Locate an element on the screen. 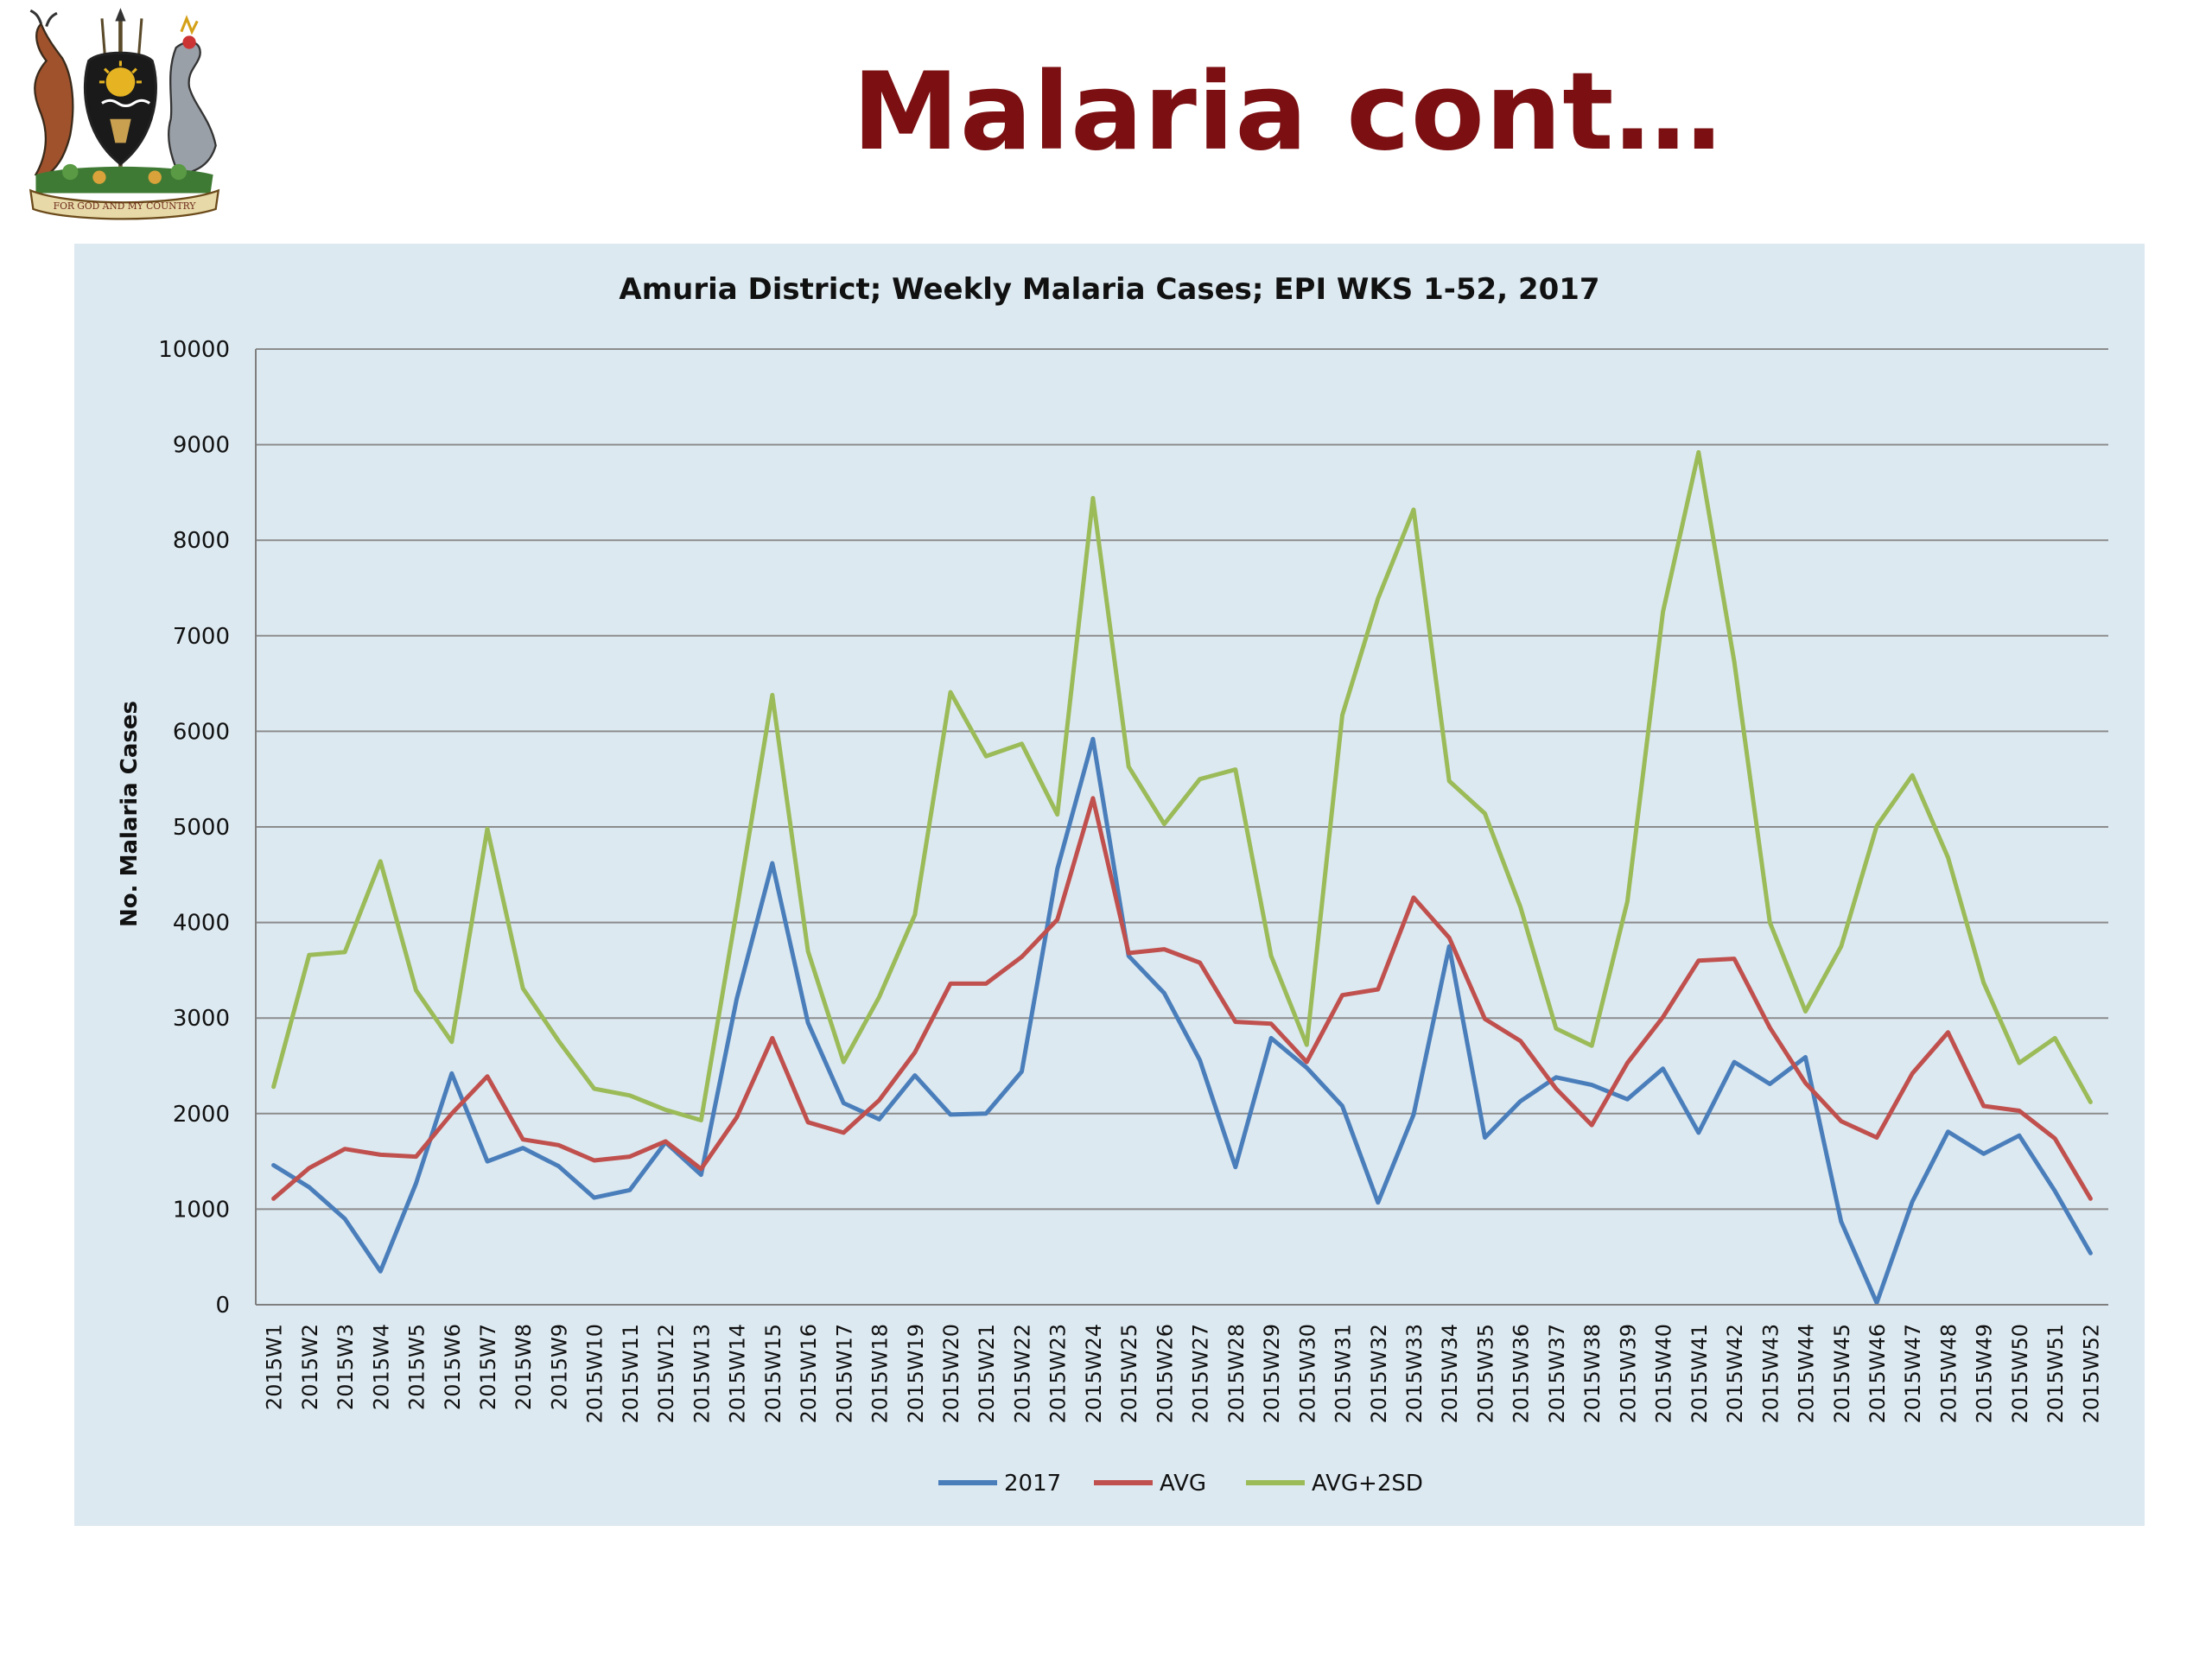  x-tick-label: 2015W51 is located at coordinates (2056, 1373).